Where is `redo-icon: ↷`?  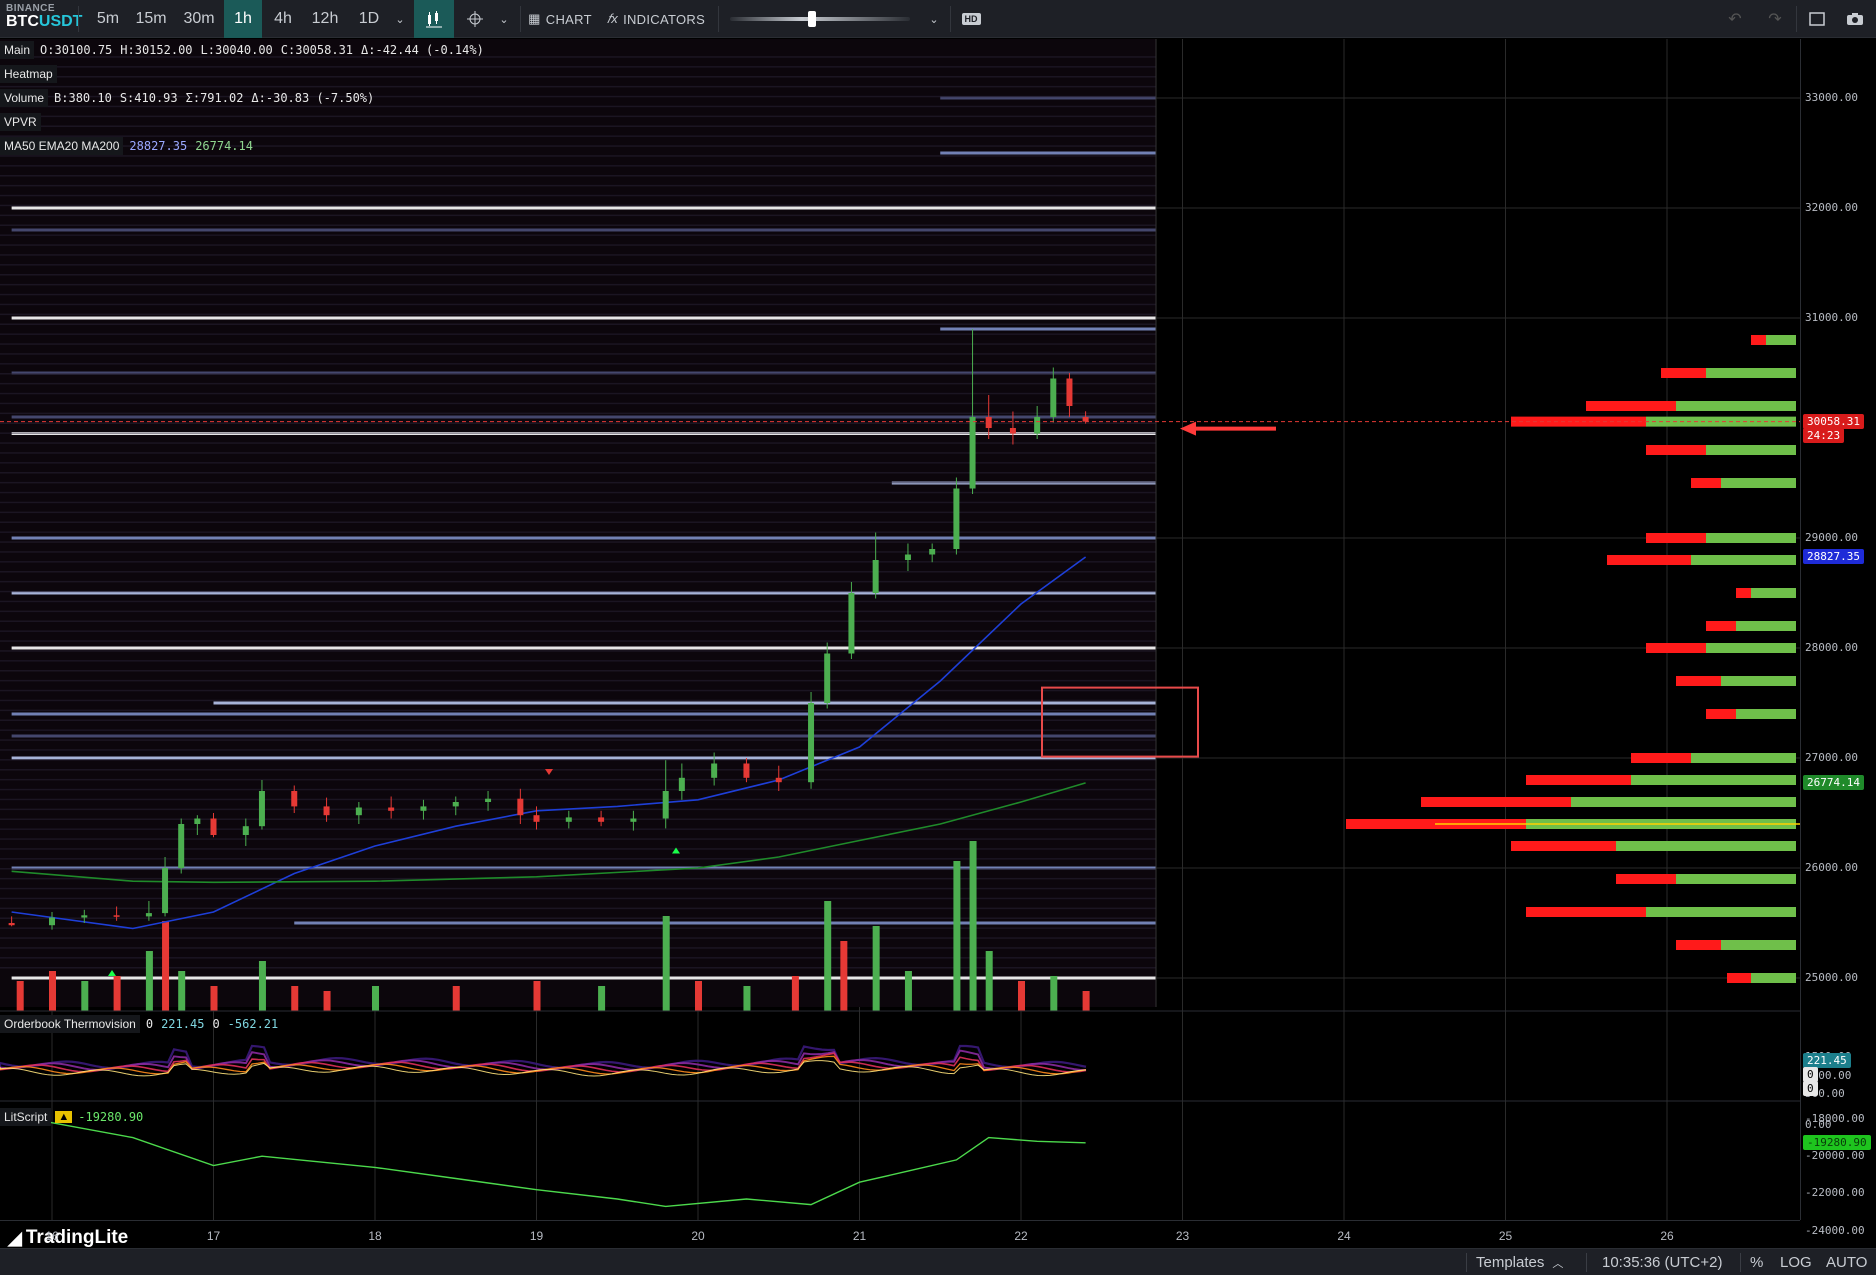
redo-icon: ↷ is located at coordinates (1775, 19).